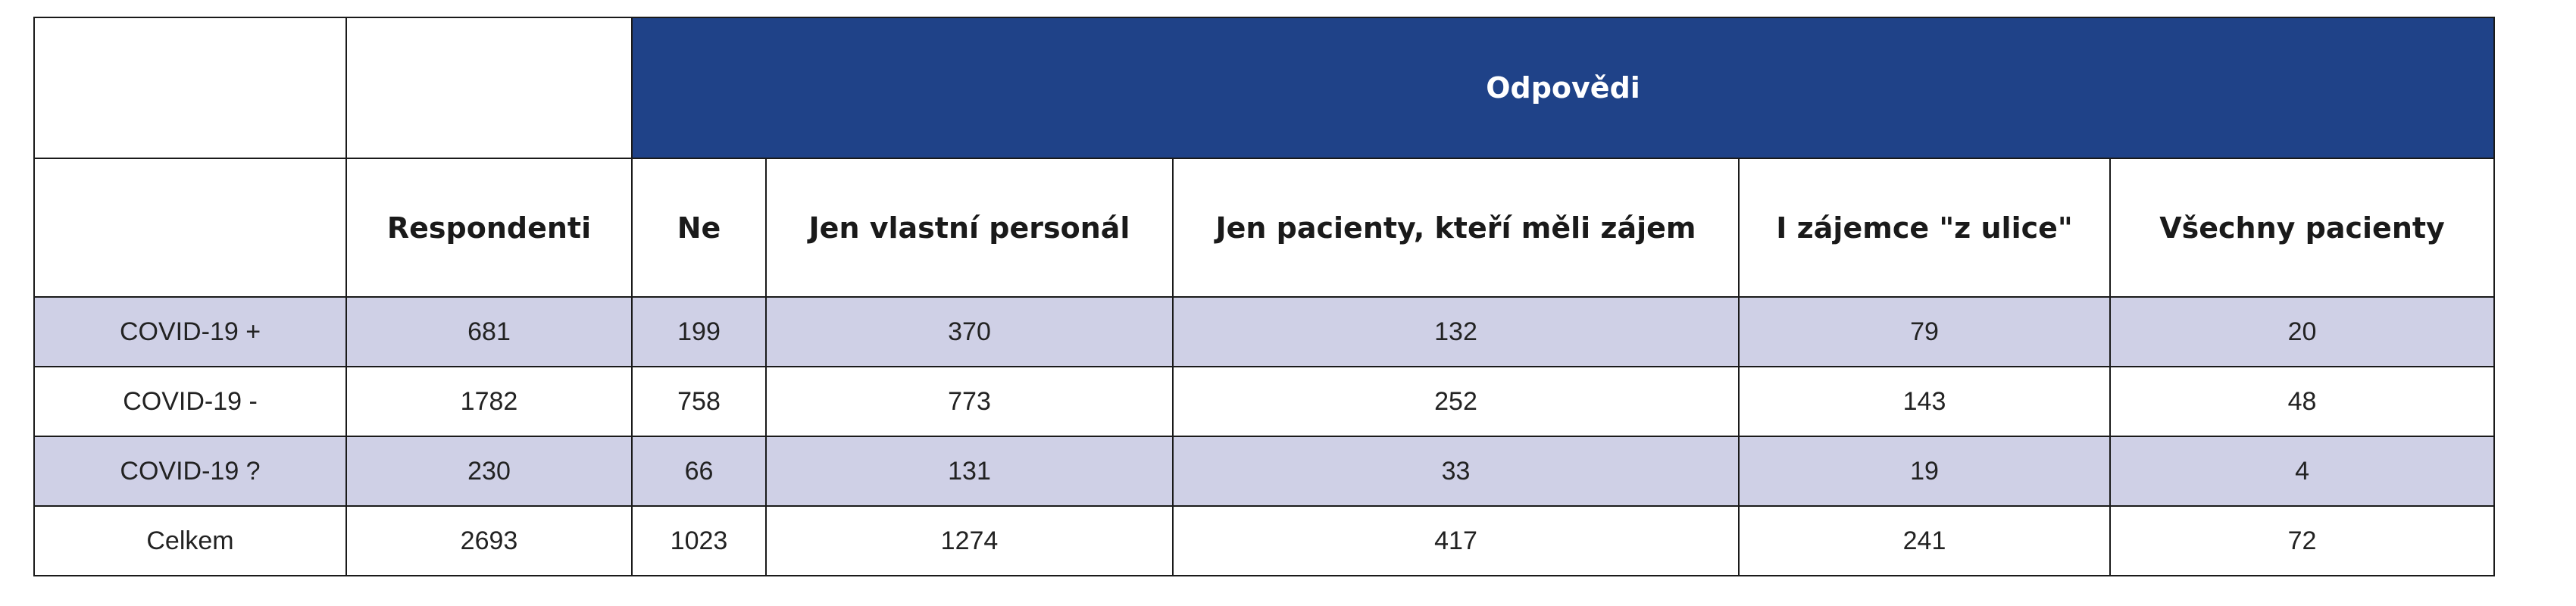  I want to click on table-row: COVID-19 ? 230 66 131 33 19 4, so click(1264, 471).